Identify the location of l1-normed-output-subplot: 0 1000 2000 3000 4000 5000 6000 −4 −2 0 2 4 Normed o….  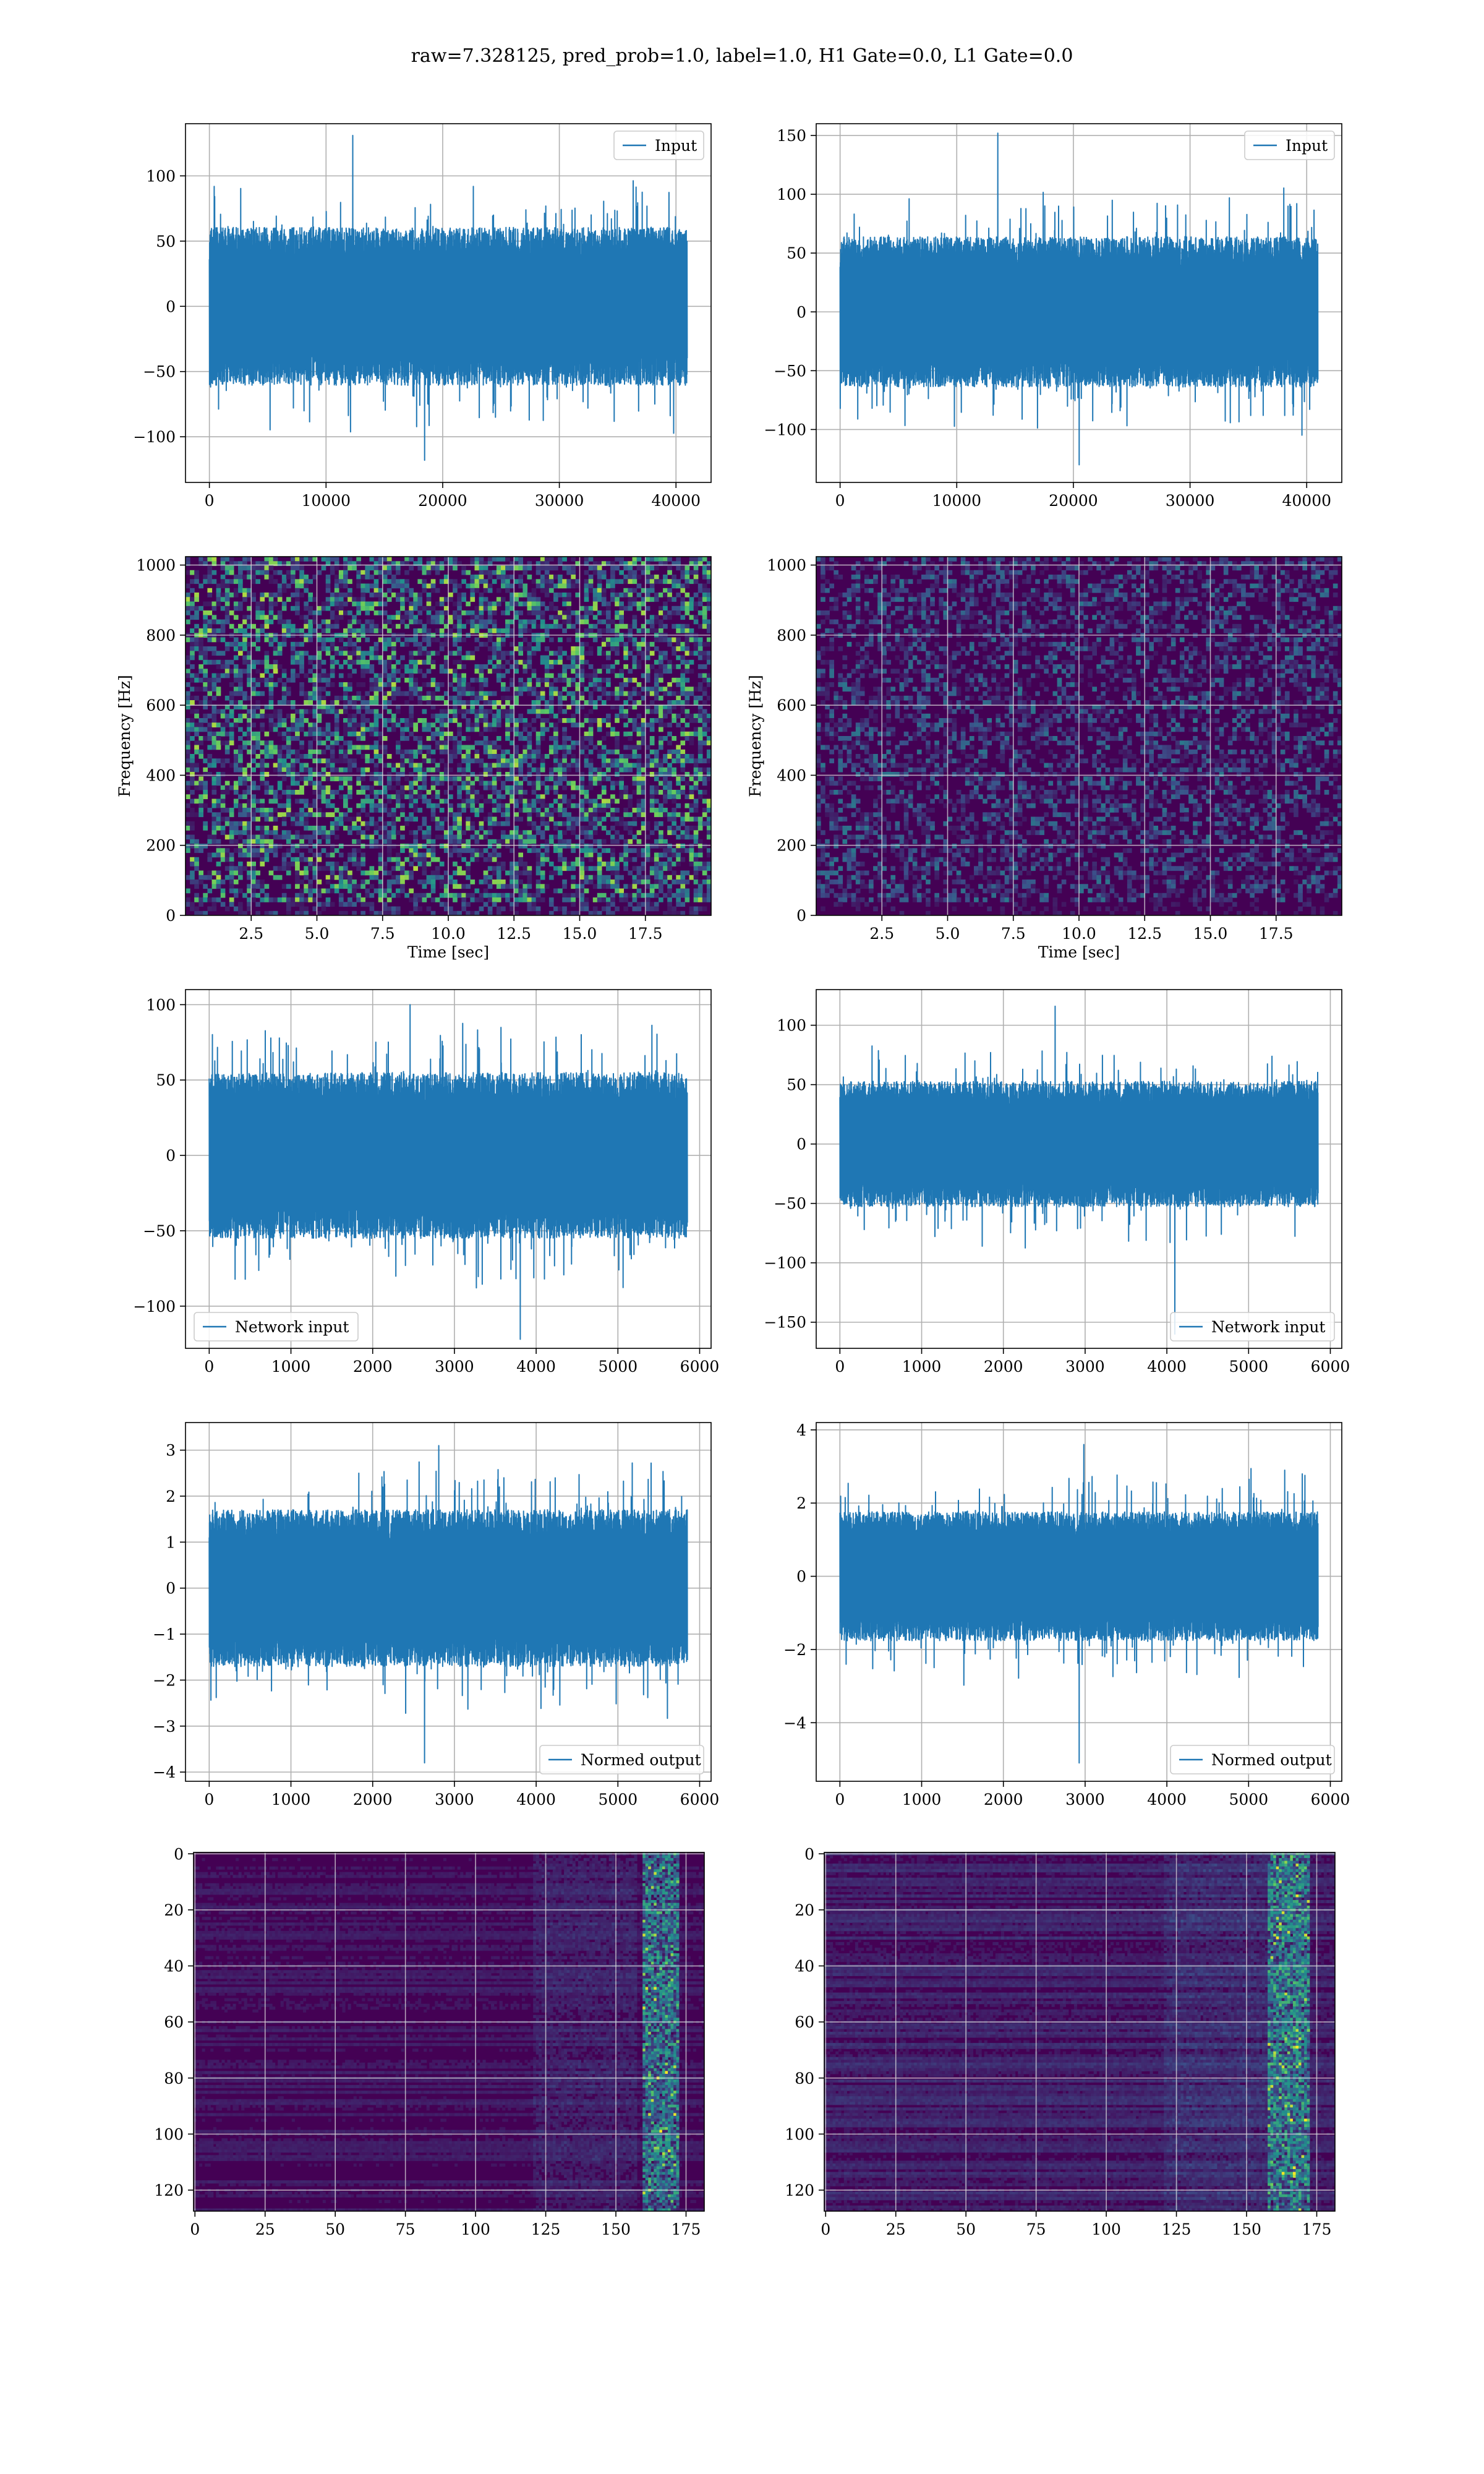
(1066, 1615).